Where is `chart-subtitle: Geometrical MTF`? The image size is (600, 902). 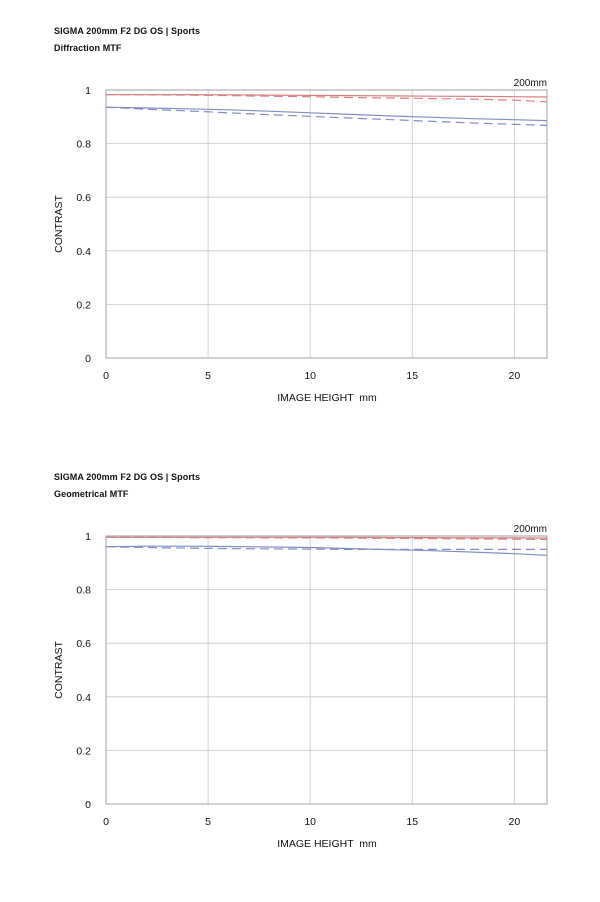
chart-subtitle: Geometrical MTF is located at coordinates (91, 494).